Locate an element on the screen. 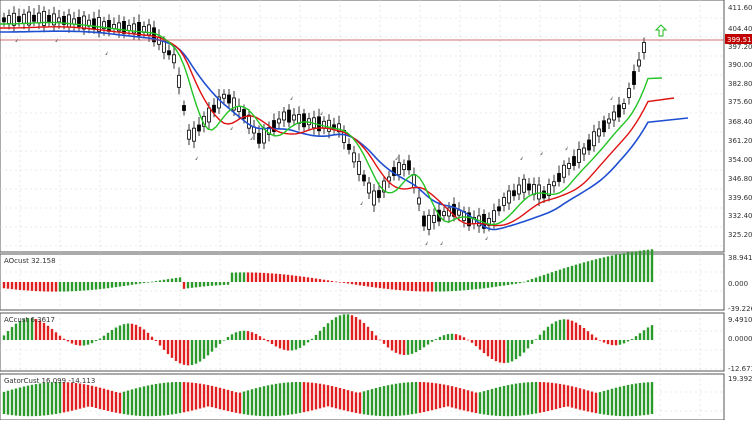  current-price-tag is located at coordinates (738, 39).